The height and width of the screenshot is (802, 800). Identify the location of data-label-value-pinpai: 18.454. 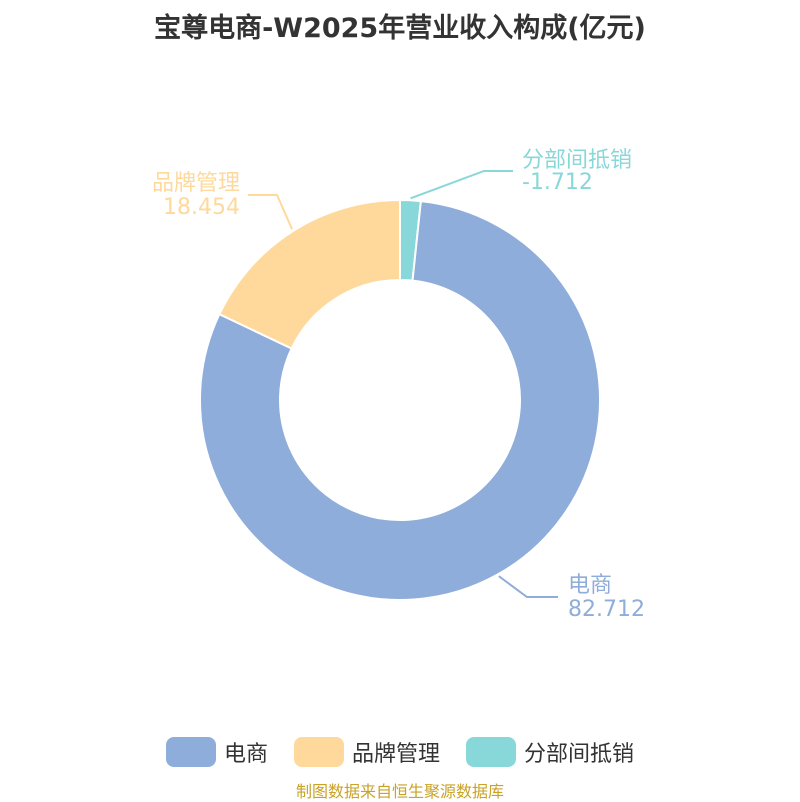
(201, 207).